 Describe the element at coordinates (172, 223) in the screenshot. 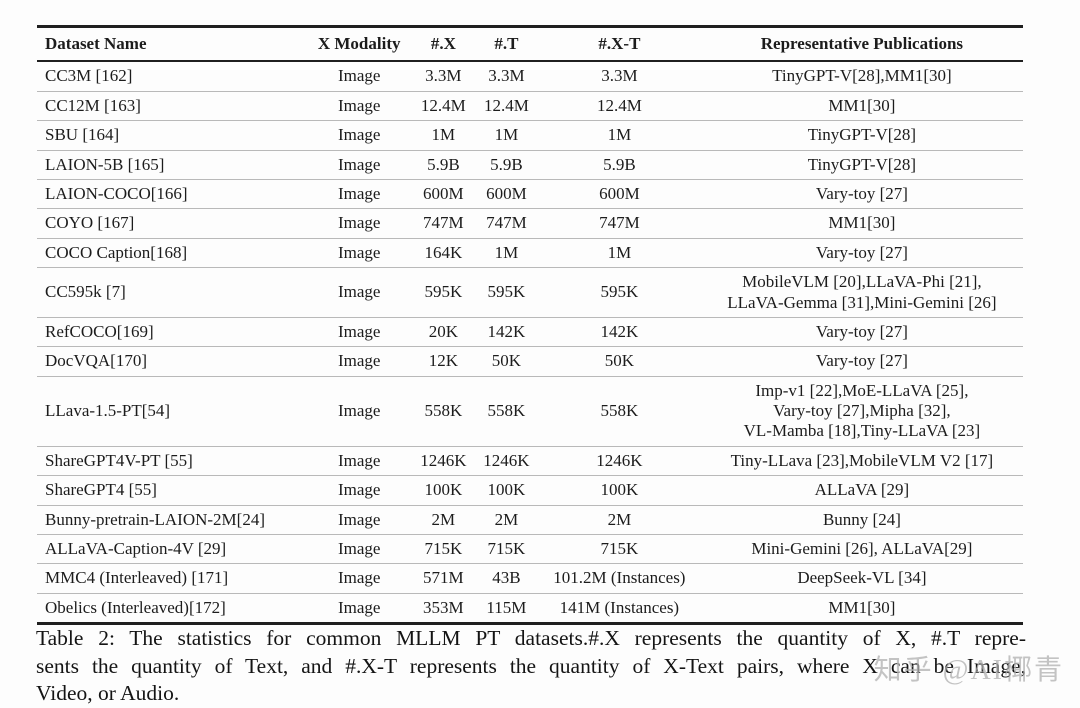

I see `table-cell-dataset: COYO [167]` at that location.